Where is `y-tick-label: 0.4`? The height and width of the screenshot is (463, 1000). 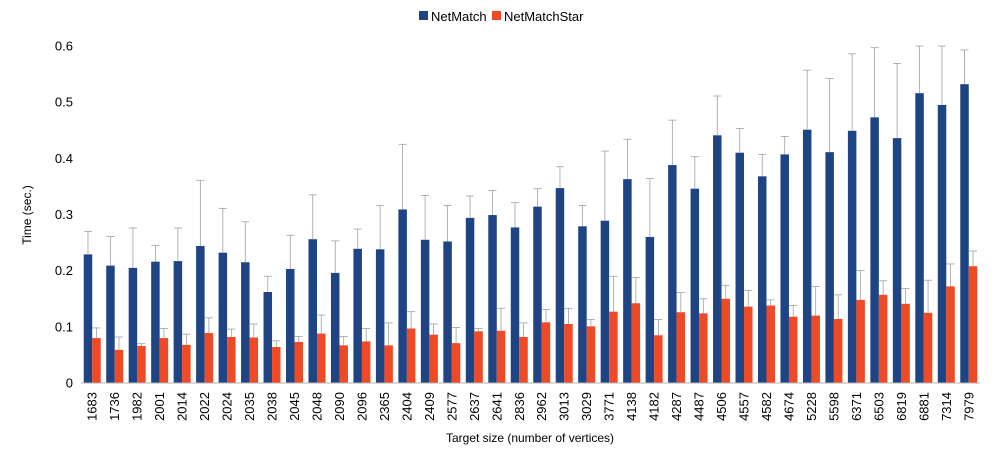
y-tick-label: 0.4 is located at coordinates (64, 158).